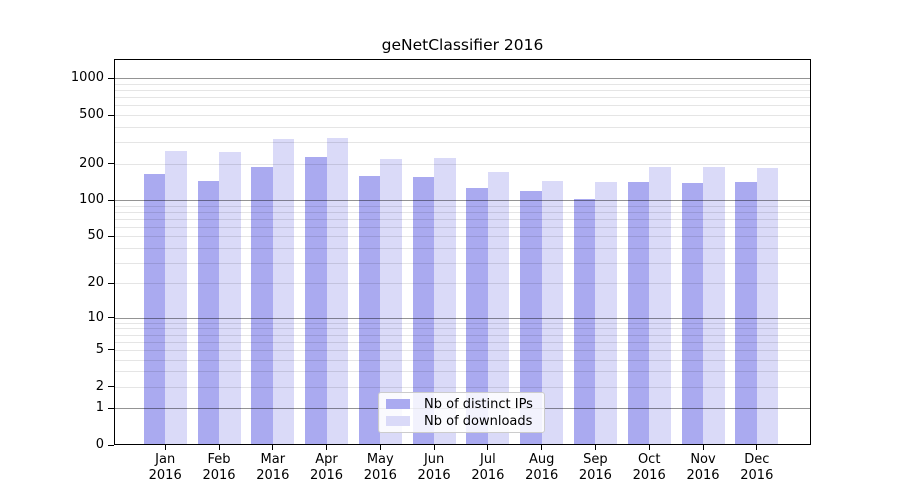 This screenshot has height=500, width=900. I want to click on bar-distinct-ips-jun, so click(423, 311).